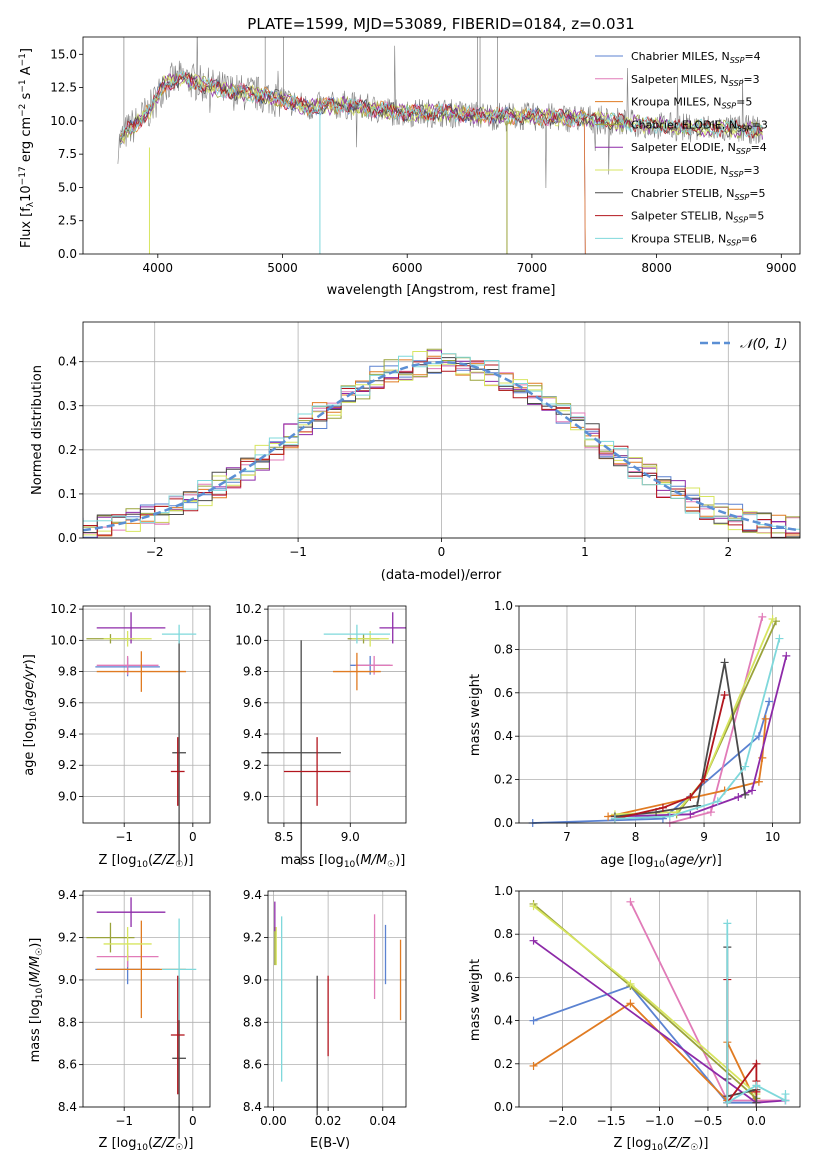  What do you see at coordinates (343, 861) in the screenshot?
I see `agemass-xlabel: mass [log10(M/M☉)]` at bounding box center [343, 861].